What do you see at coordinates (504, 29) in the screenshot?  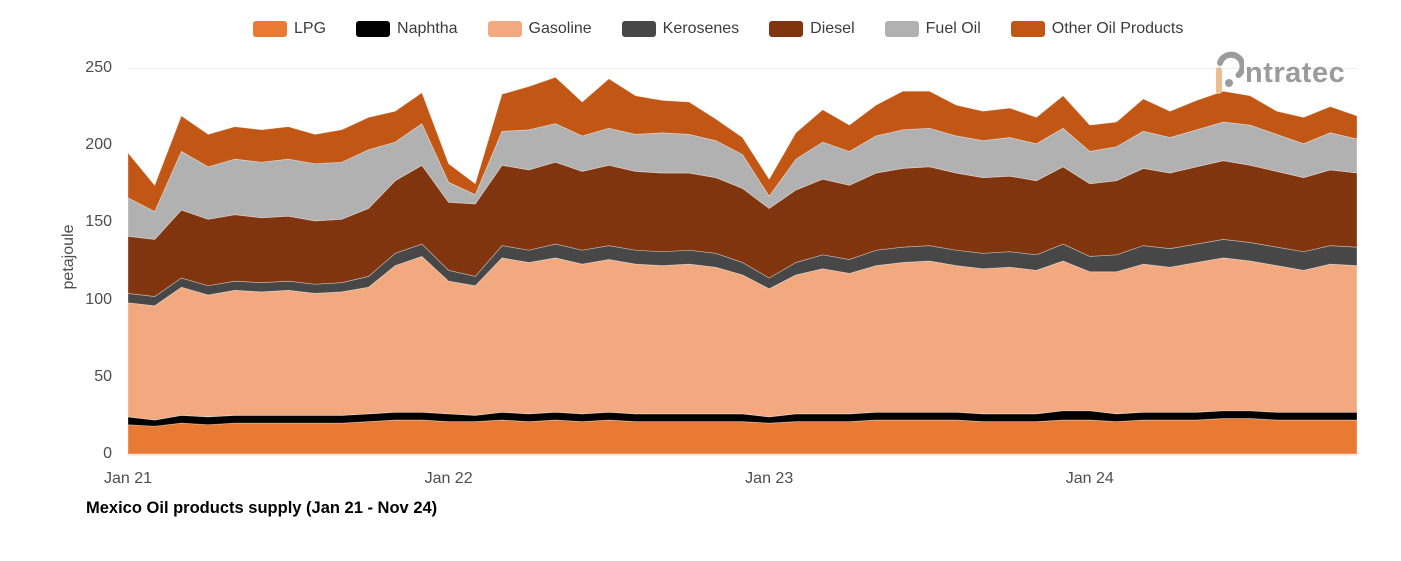 I see `legend-swatch-gasoline-icon` at bounding box center [504, 29].